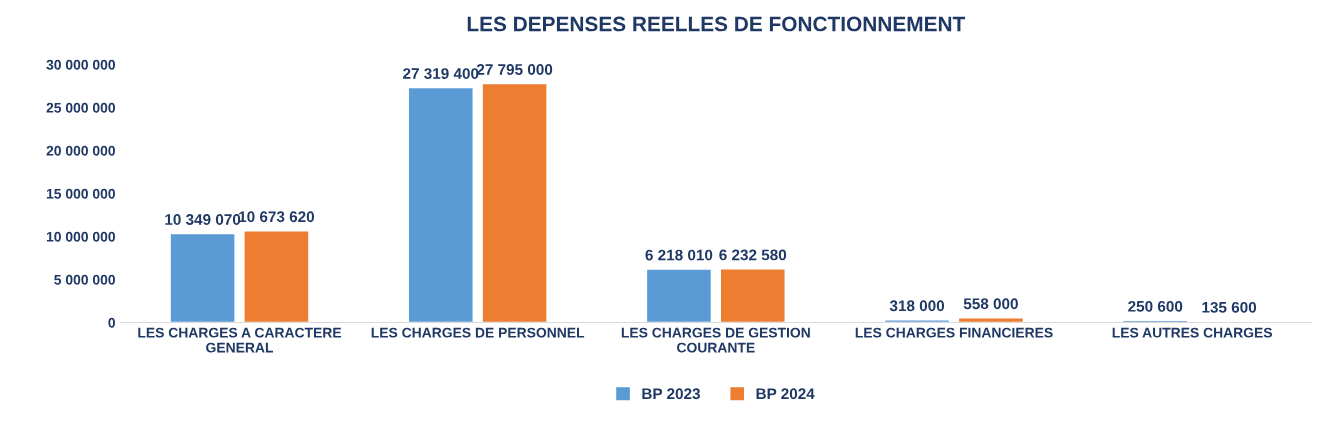 Image resolution: width=1338 pixels, height=430 pixels. What do you see at coordinates (954, 332) in the screenshot?
I see `x-tick-label: LES CHARGES FINANCIERES` at bounding box center [954, 332].